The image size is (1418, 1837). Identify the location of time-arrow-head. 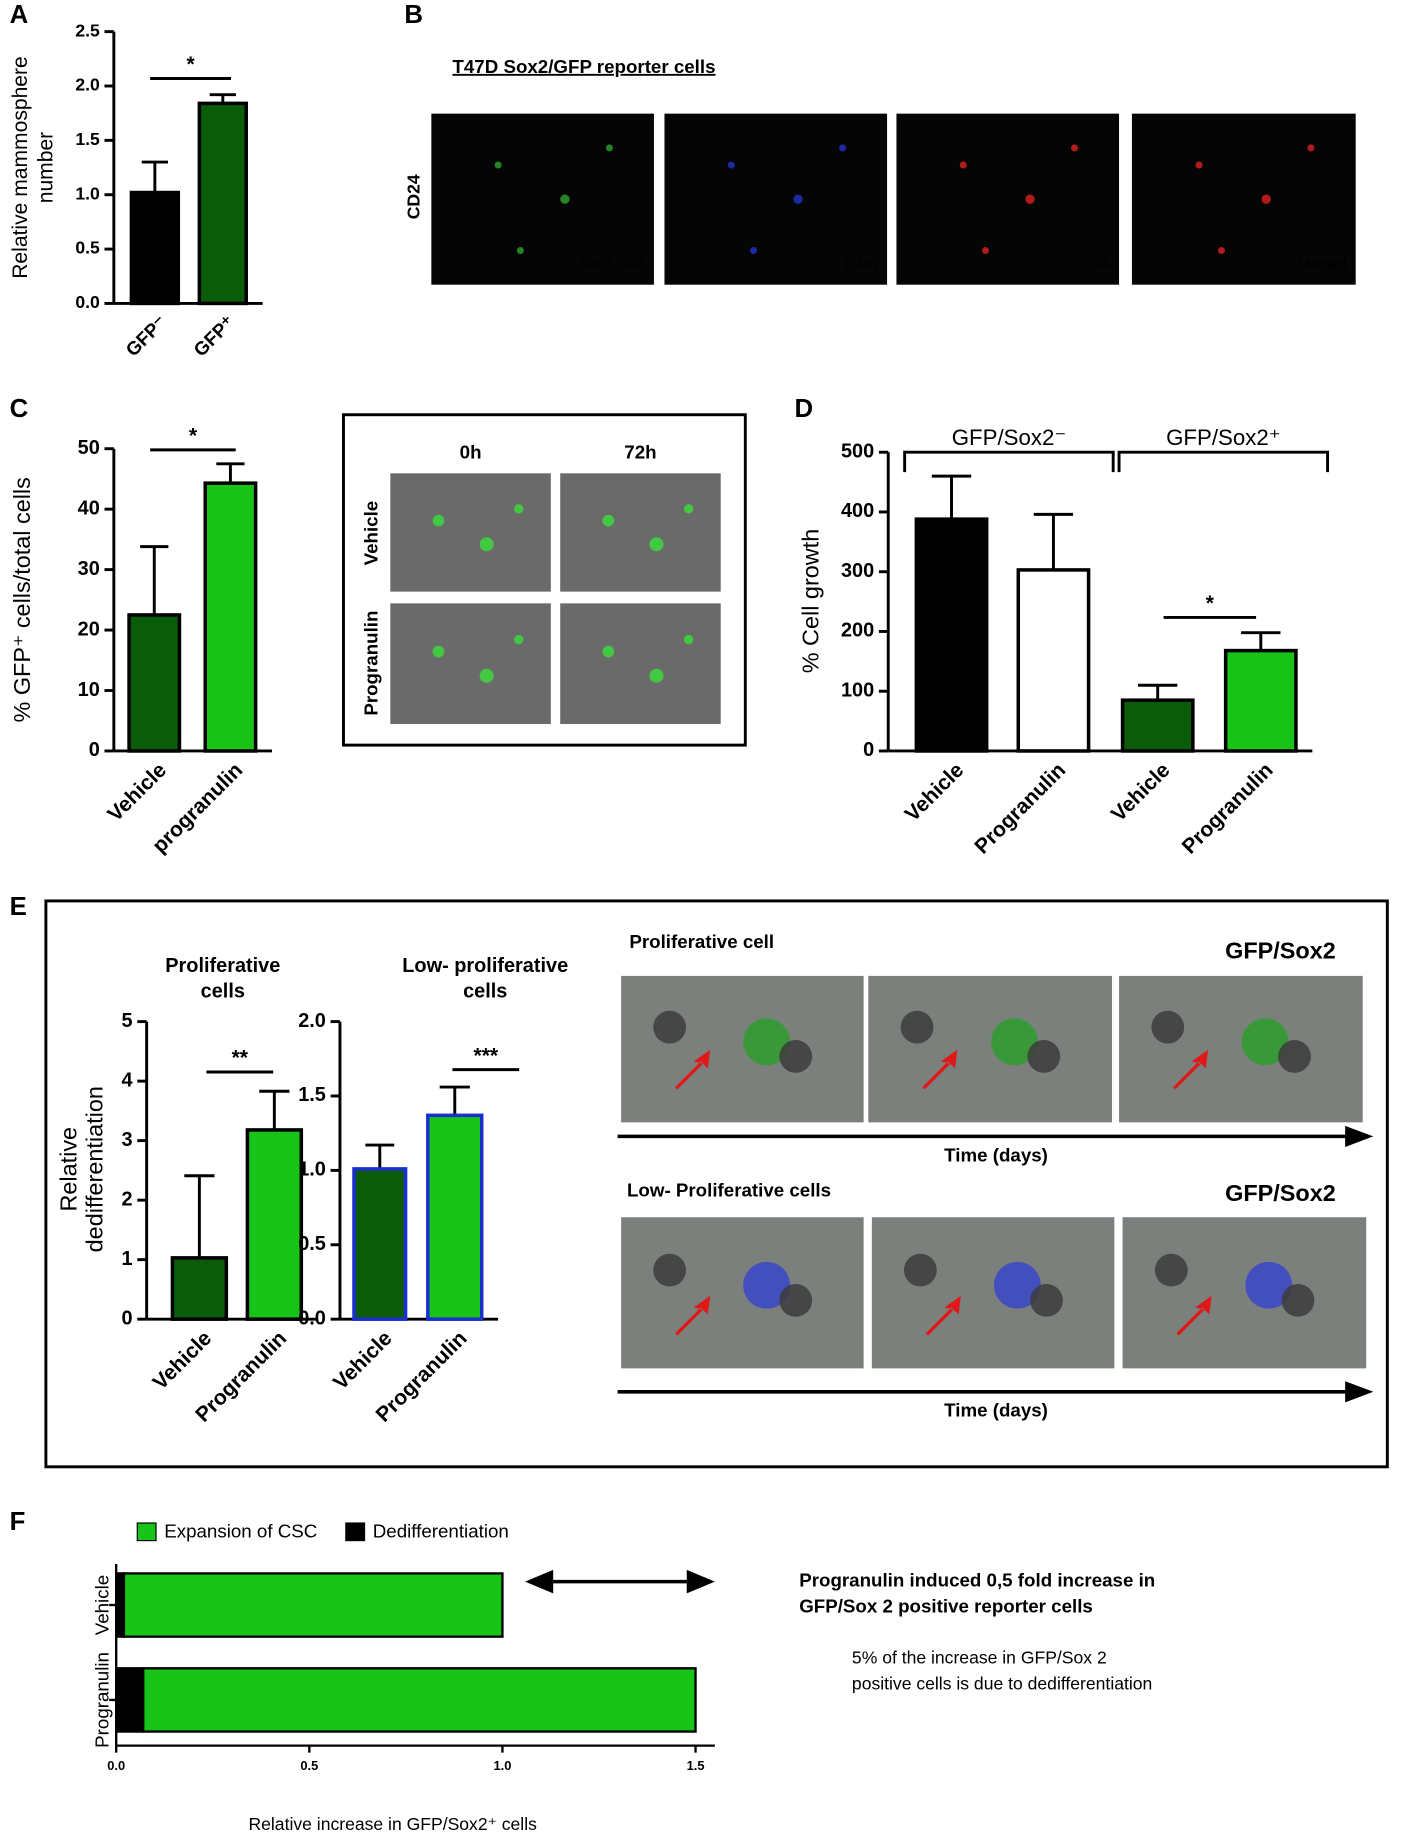
(1359, 1136).